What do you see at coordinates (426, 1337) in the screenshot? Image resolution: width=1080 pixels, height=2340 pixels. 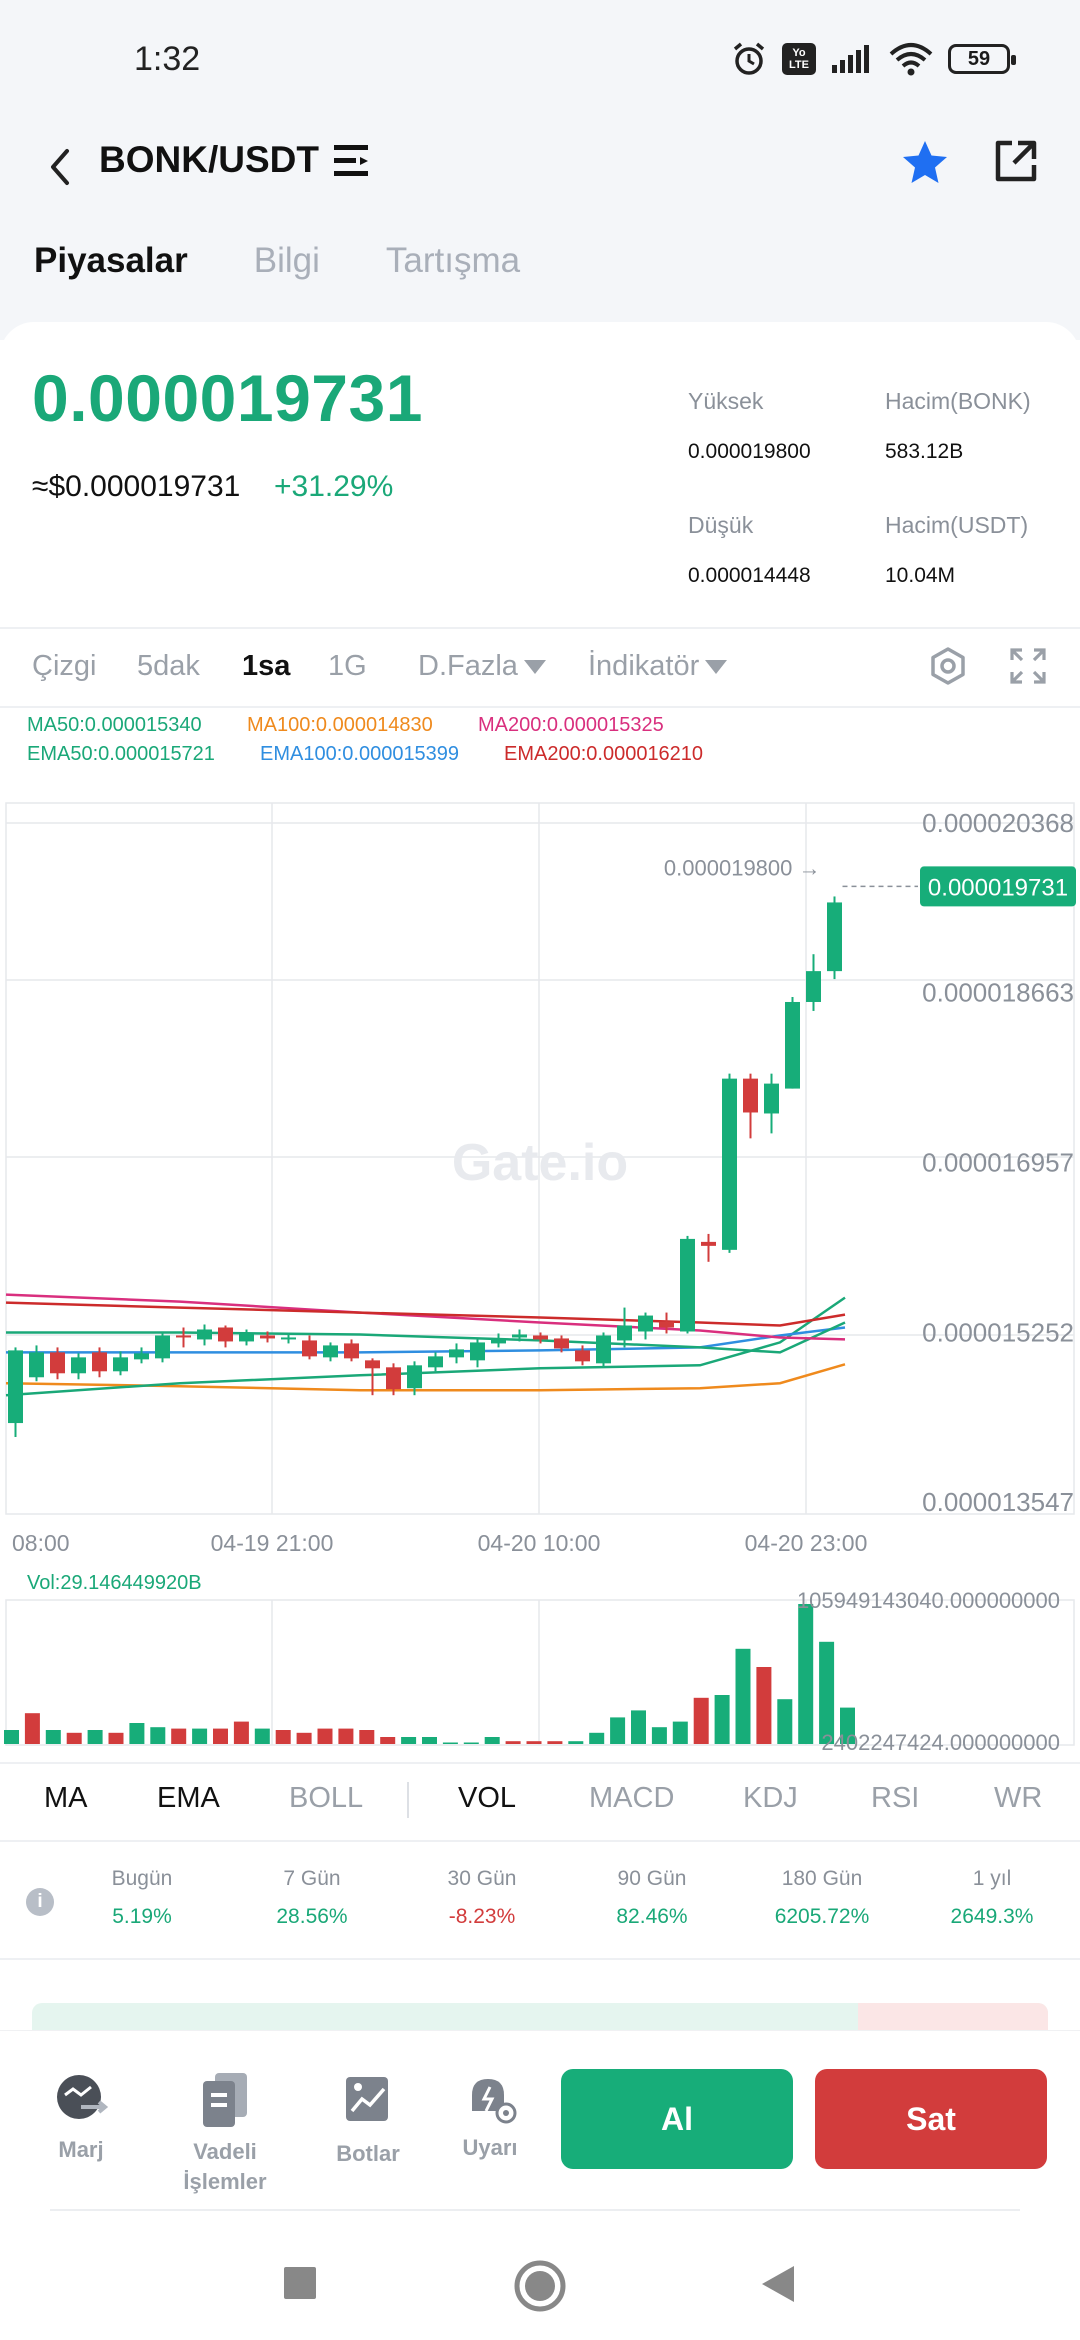 I see `ma50-line` at bounding box center [426, 1337].